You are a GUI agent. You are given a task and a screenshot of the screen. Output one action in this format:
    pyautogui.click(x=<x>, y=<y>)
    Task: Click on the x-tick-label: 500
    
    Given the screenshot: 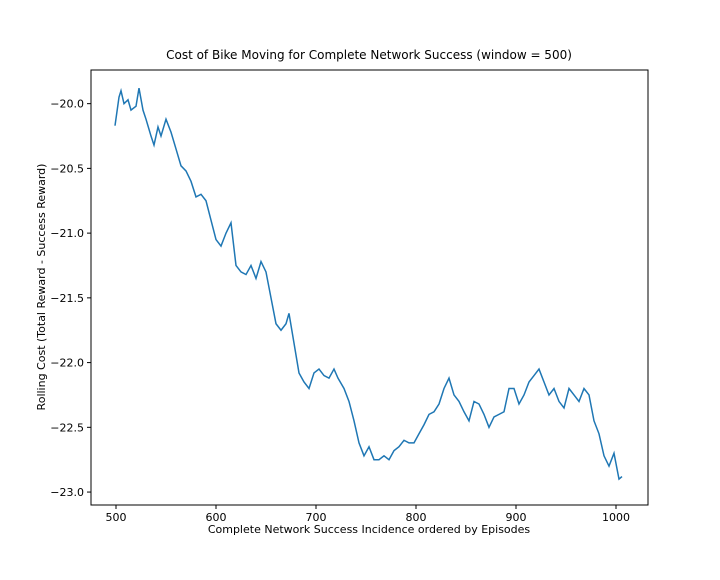 What is the action you would take?
    pyautogui.click(x=116, y=517)
    